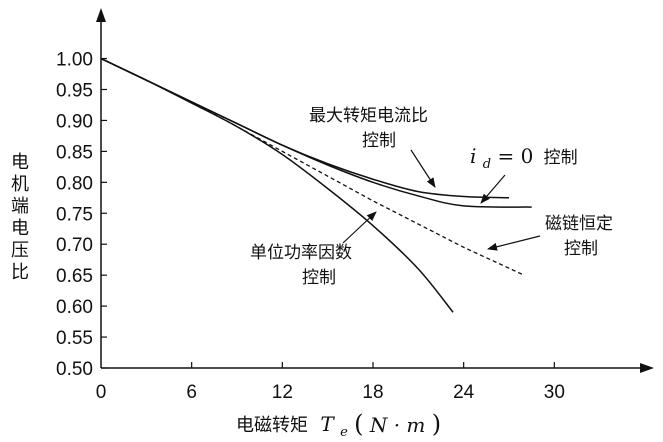 This screenshot has width=663, height=442. I want to click on x-label-paren-close: ), so click(436, 424).